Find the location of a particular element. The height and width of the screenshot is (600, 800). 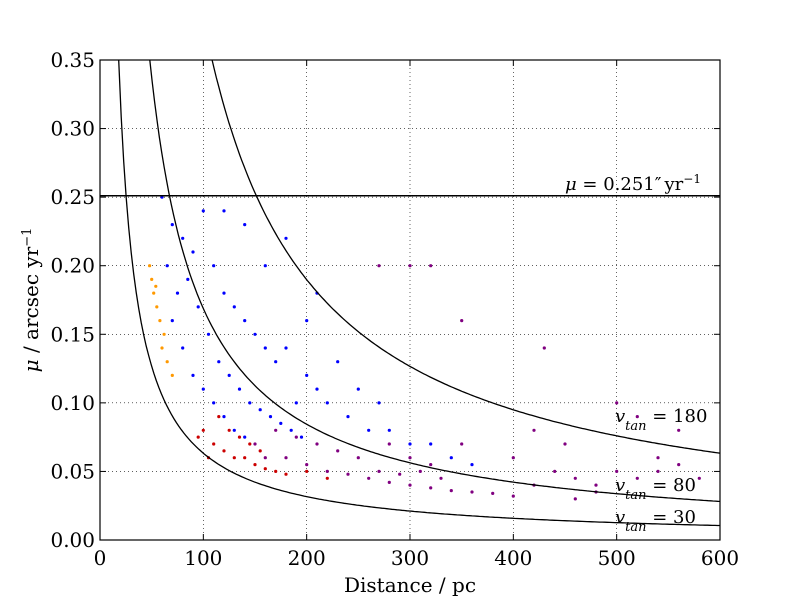

x-tick-label: 100 is located at coordinates (203, 558).